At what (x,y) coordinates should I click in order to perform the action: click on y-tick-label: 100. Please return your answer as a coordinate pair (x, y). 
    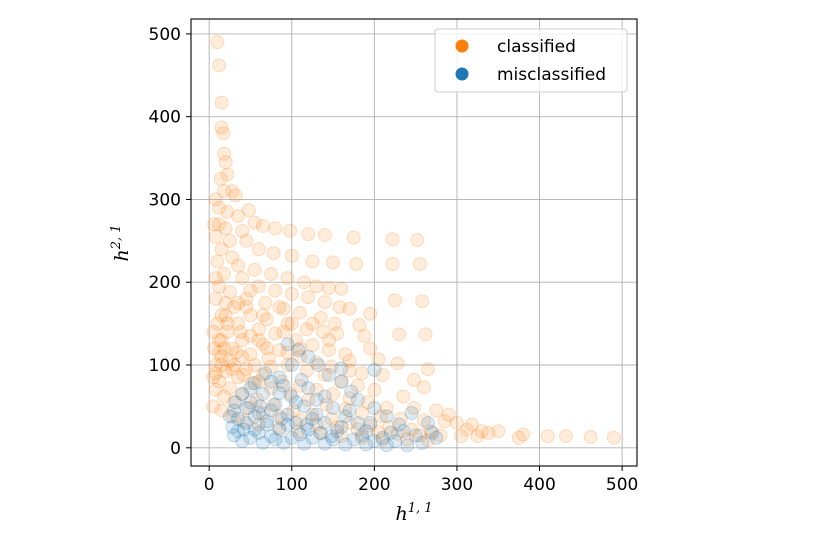
    Looking at the image, I should click on (165, 366).